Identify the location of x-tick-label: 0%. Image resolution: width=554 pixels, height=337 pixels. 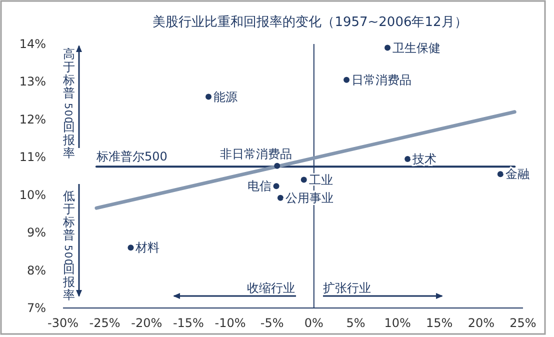
(314, 323).